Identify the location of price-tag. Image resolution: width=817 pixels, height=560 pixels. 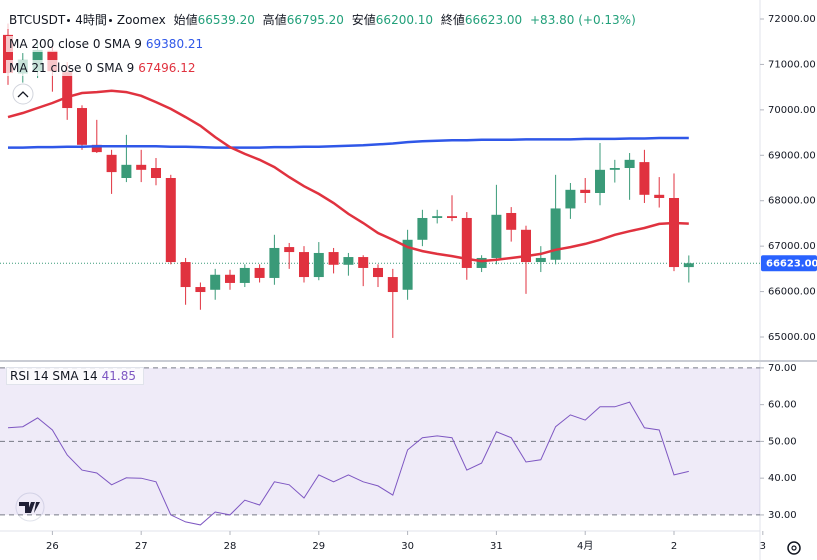
(789, 263).